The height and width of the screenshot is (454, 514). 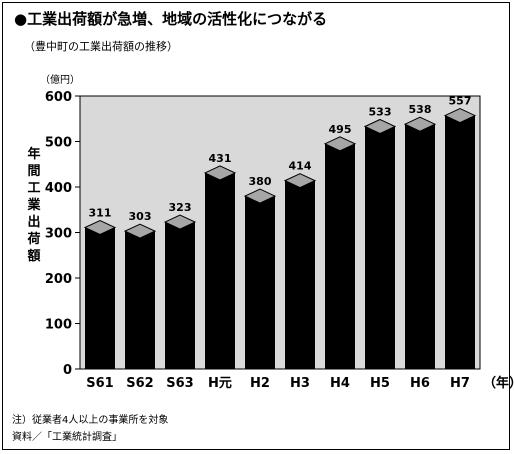 What do you see at coordinates (33, 154) in the screenshot?
I see `y-axis-label-char: 年` at bounding box center [33, 154].